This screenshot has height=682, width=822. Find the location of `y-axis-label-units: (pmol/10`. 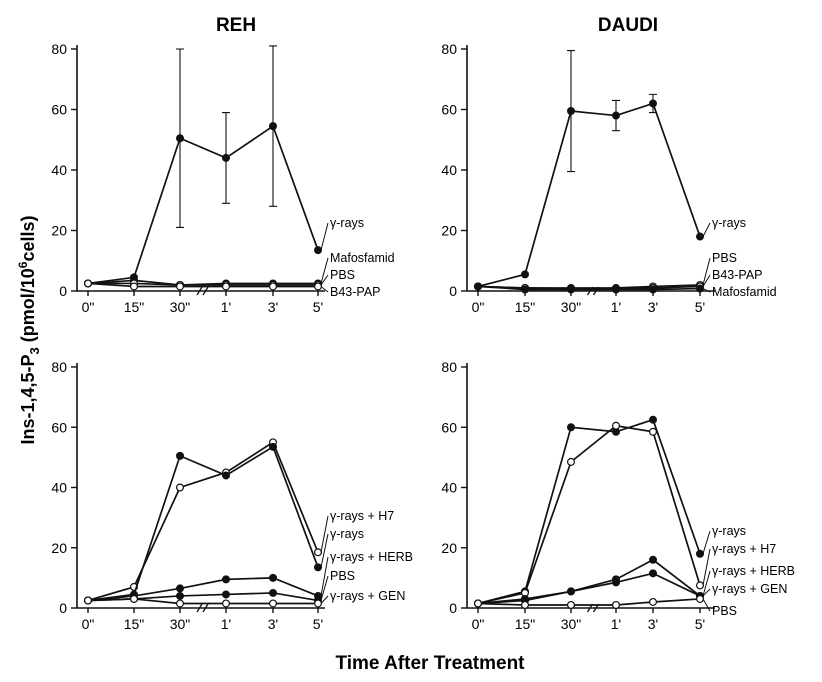

y-axis-label-units: (pmol/10 is located at coordinates (28, 307).